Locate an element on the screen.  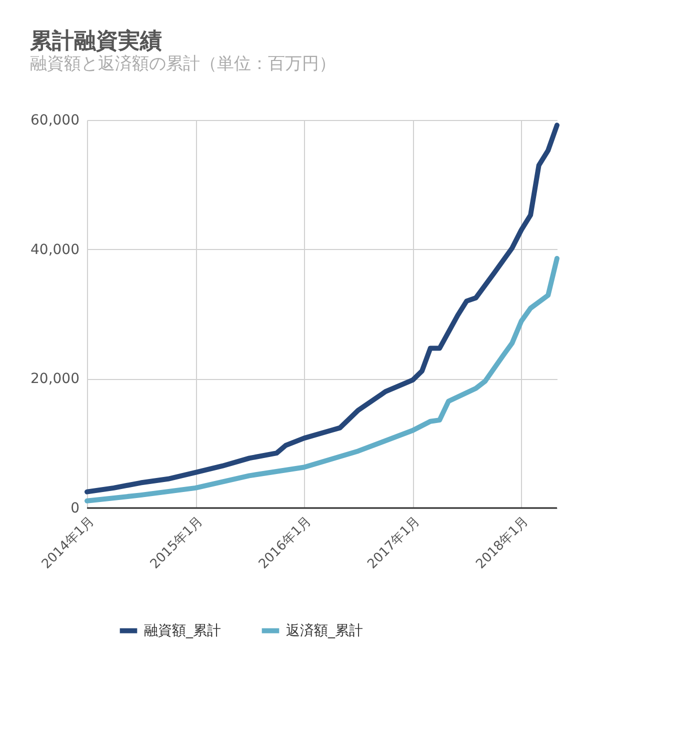
y-tick-label: 60,000 is located at coordinates (55, 120).